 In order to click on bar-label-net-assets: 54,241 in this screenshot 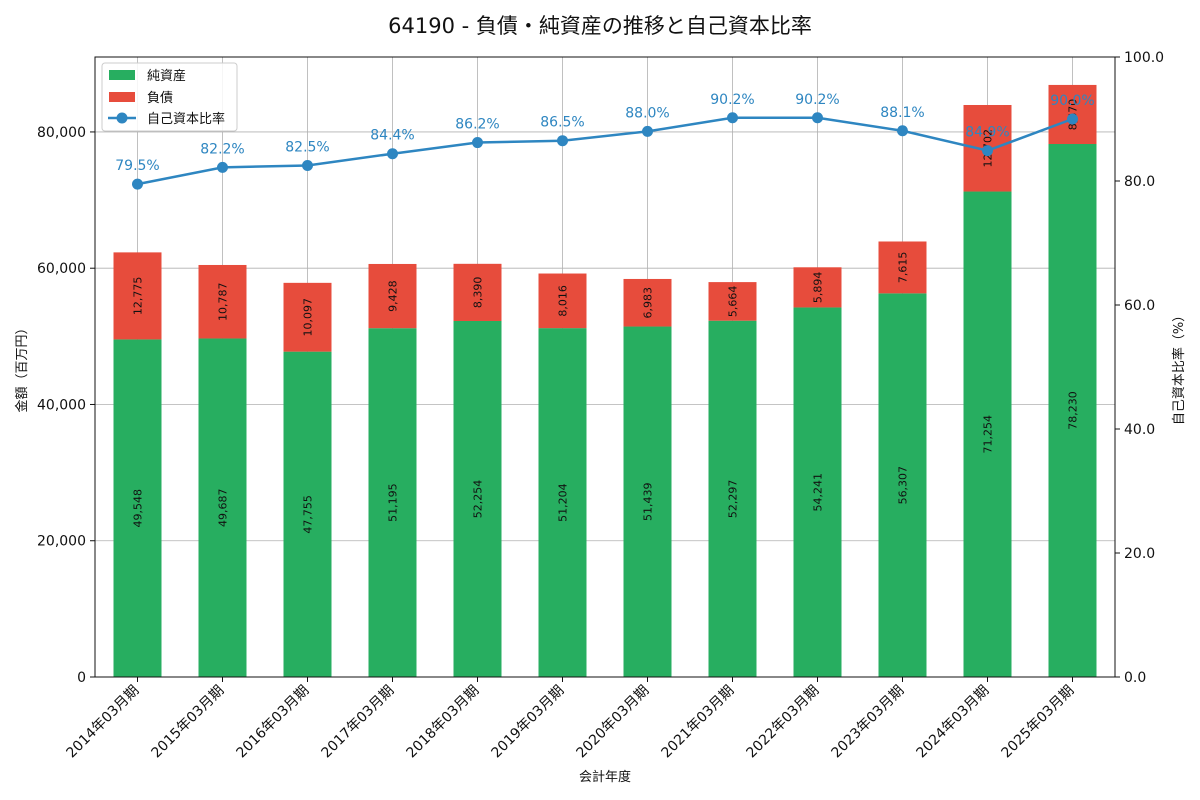, I will do `click(818, 492)`.